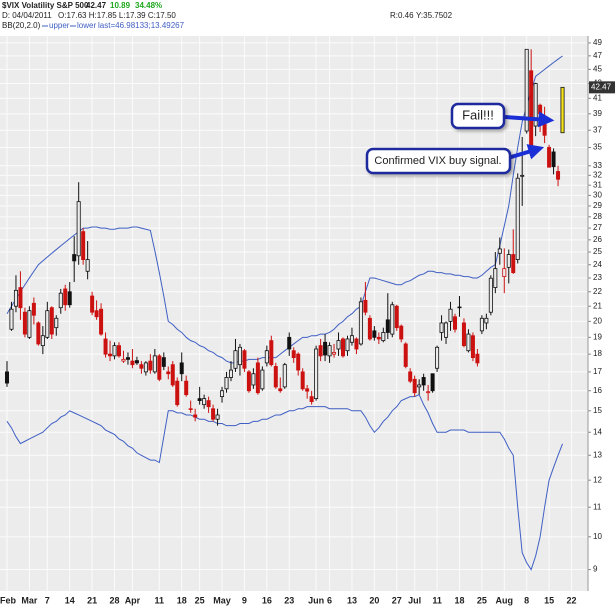  I want to click on y-tick-label: 49, so click(597, 42).